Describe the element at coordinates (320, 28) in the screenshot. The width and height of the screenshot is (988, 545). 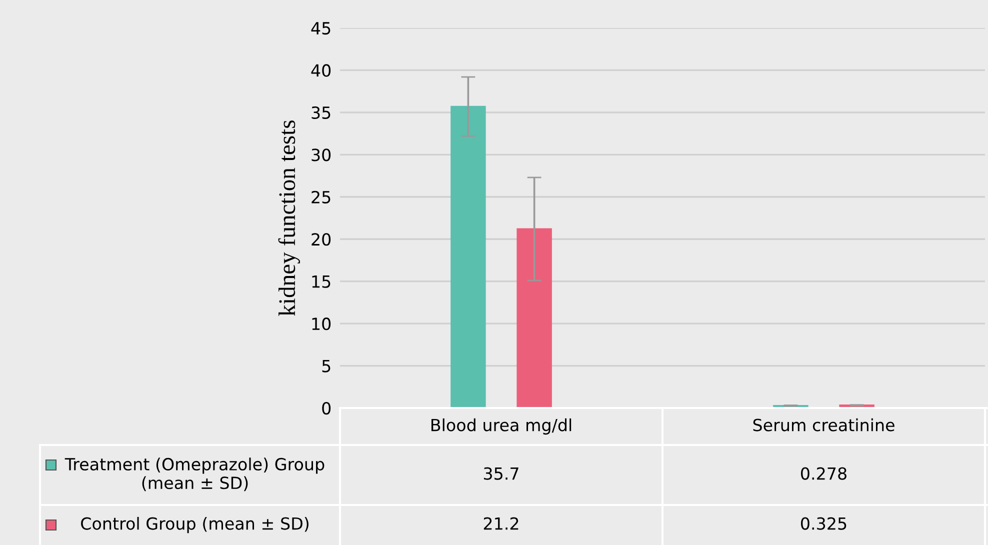
I see `y-tick-label: 45` at that location.